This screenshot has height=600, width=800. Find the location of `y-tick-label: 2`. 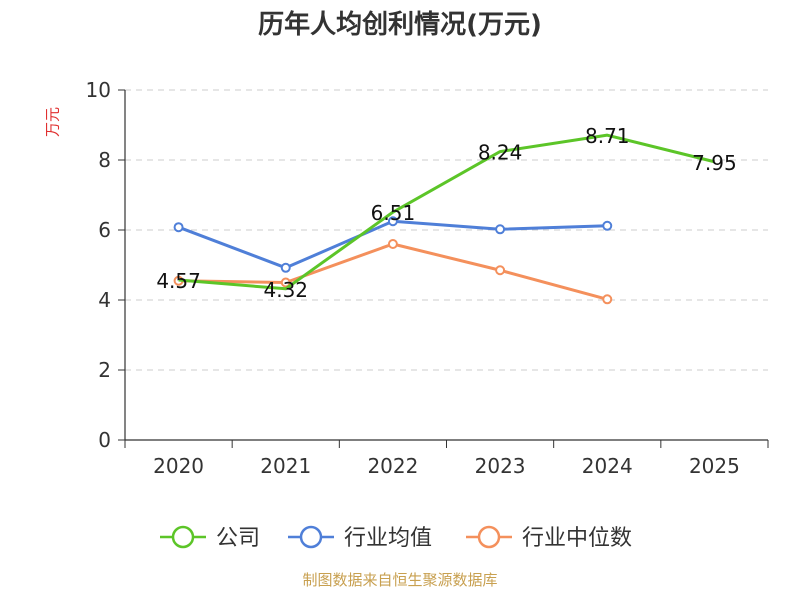

y-tick-label: 2 is located at coordinates (104, 370).